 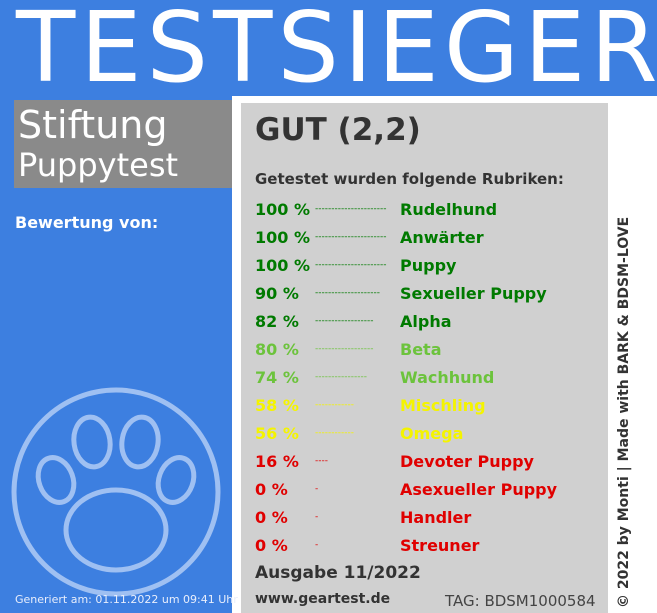 I want to click on rating-category: Alpha, so click(x=426, y=321).